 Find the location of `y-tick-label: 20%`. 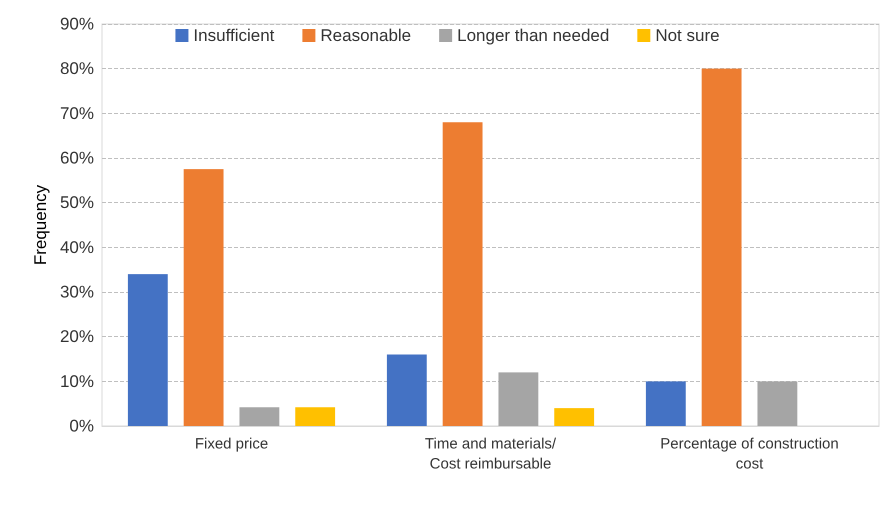

y-tick-label: 20% is located at coordinates (77, 336).